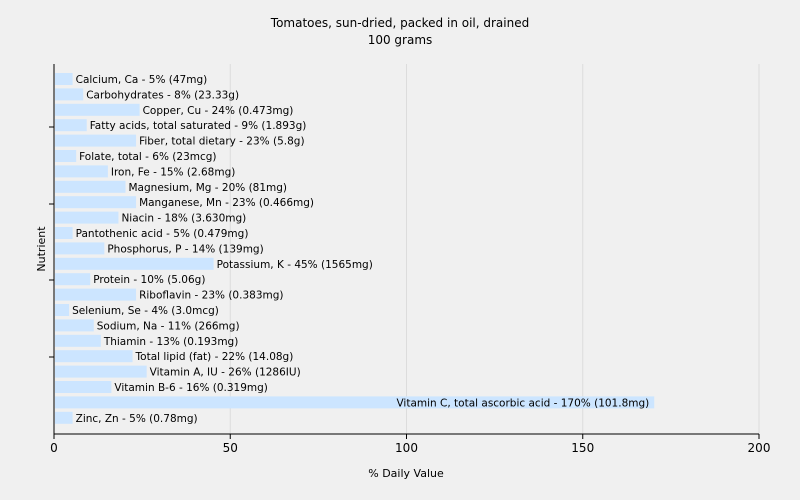  I want to click on bar-label: Manganese, Mn - 23% (0.466mg), so click(226, 203).